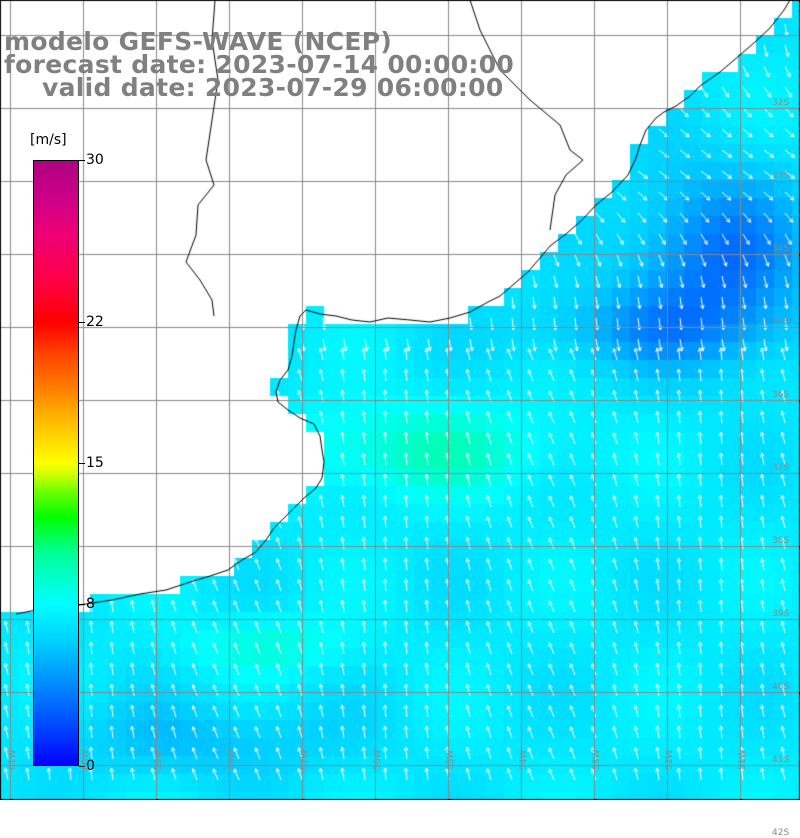  What do you see at coordinates (743, 759) in the screenshot?
I see `longitude-label: 51W` at bounding box center [743, 759].